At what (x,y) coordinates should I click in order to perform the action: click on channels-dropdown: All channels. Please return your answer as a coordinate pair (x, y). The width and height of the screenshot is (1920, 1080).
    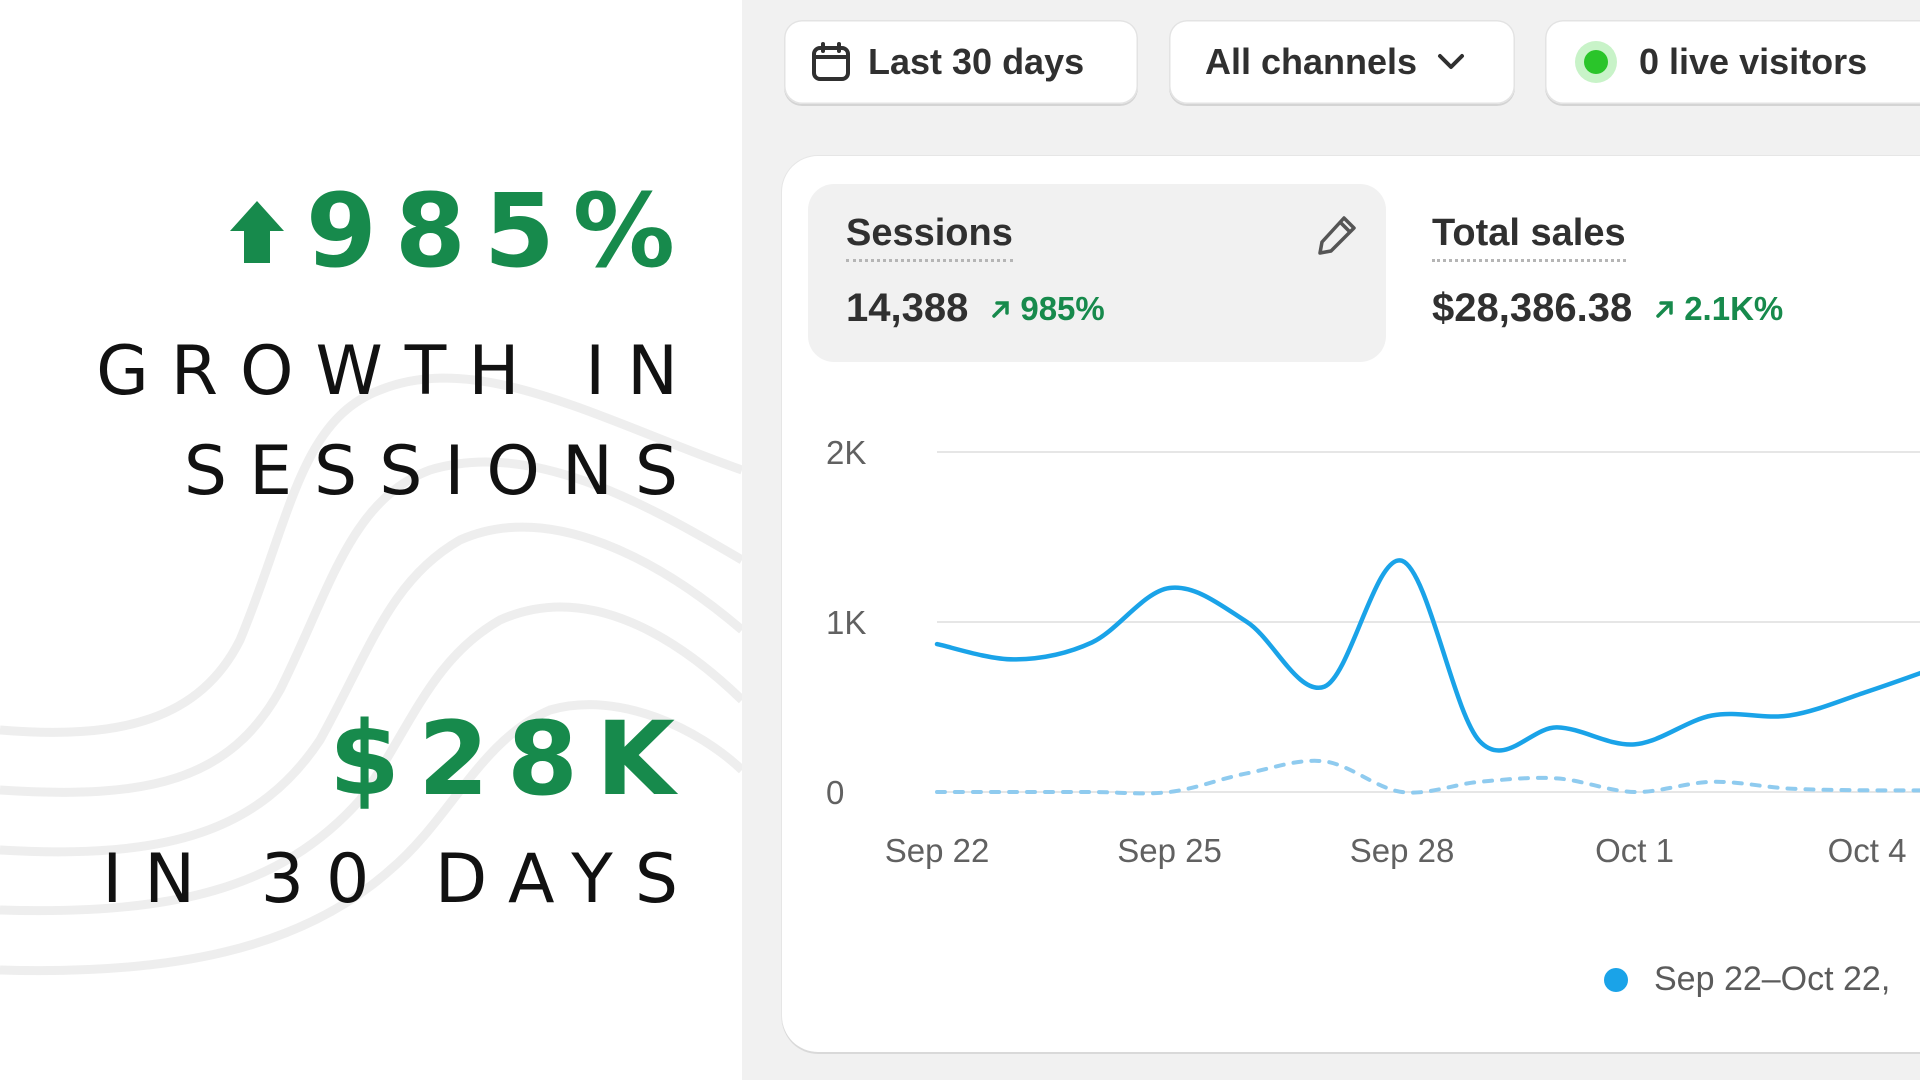
    Looking at the image, I should click on (1342, 62).